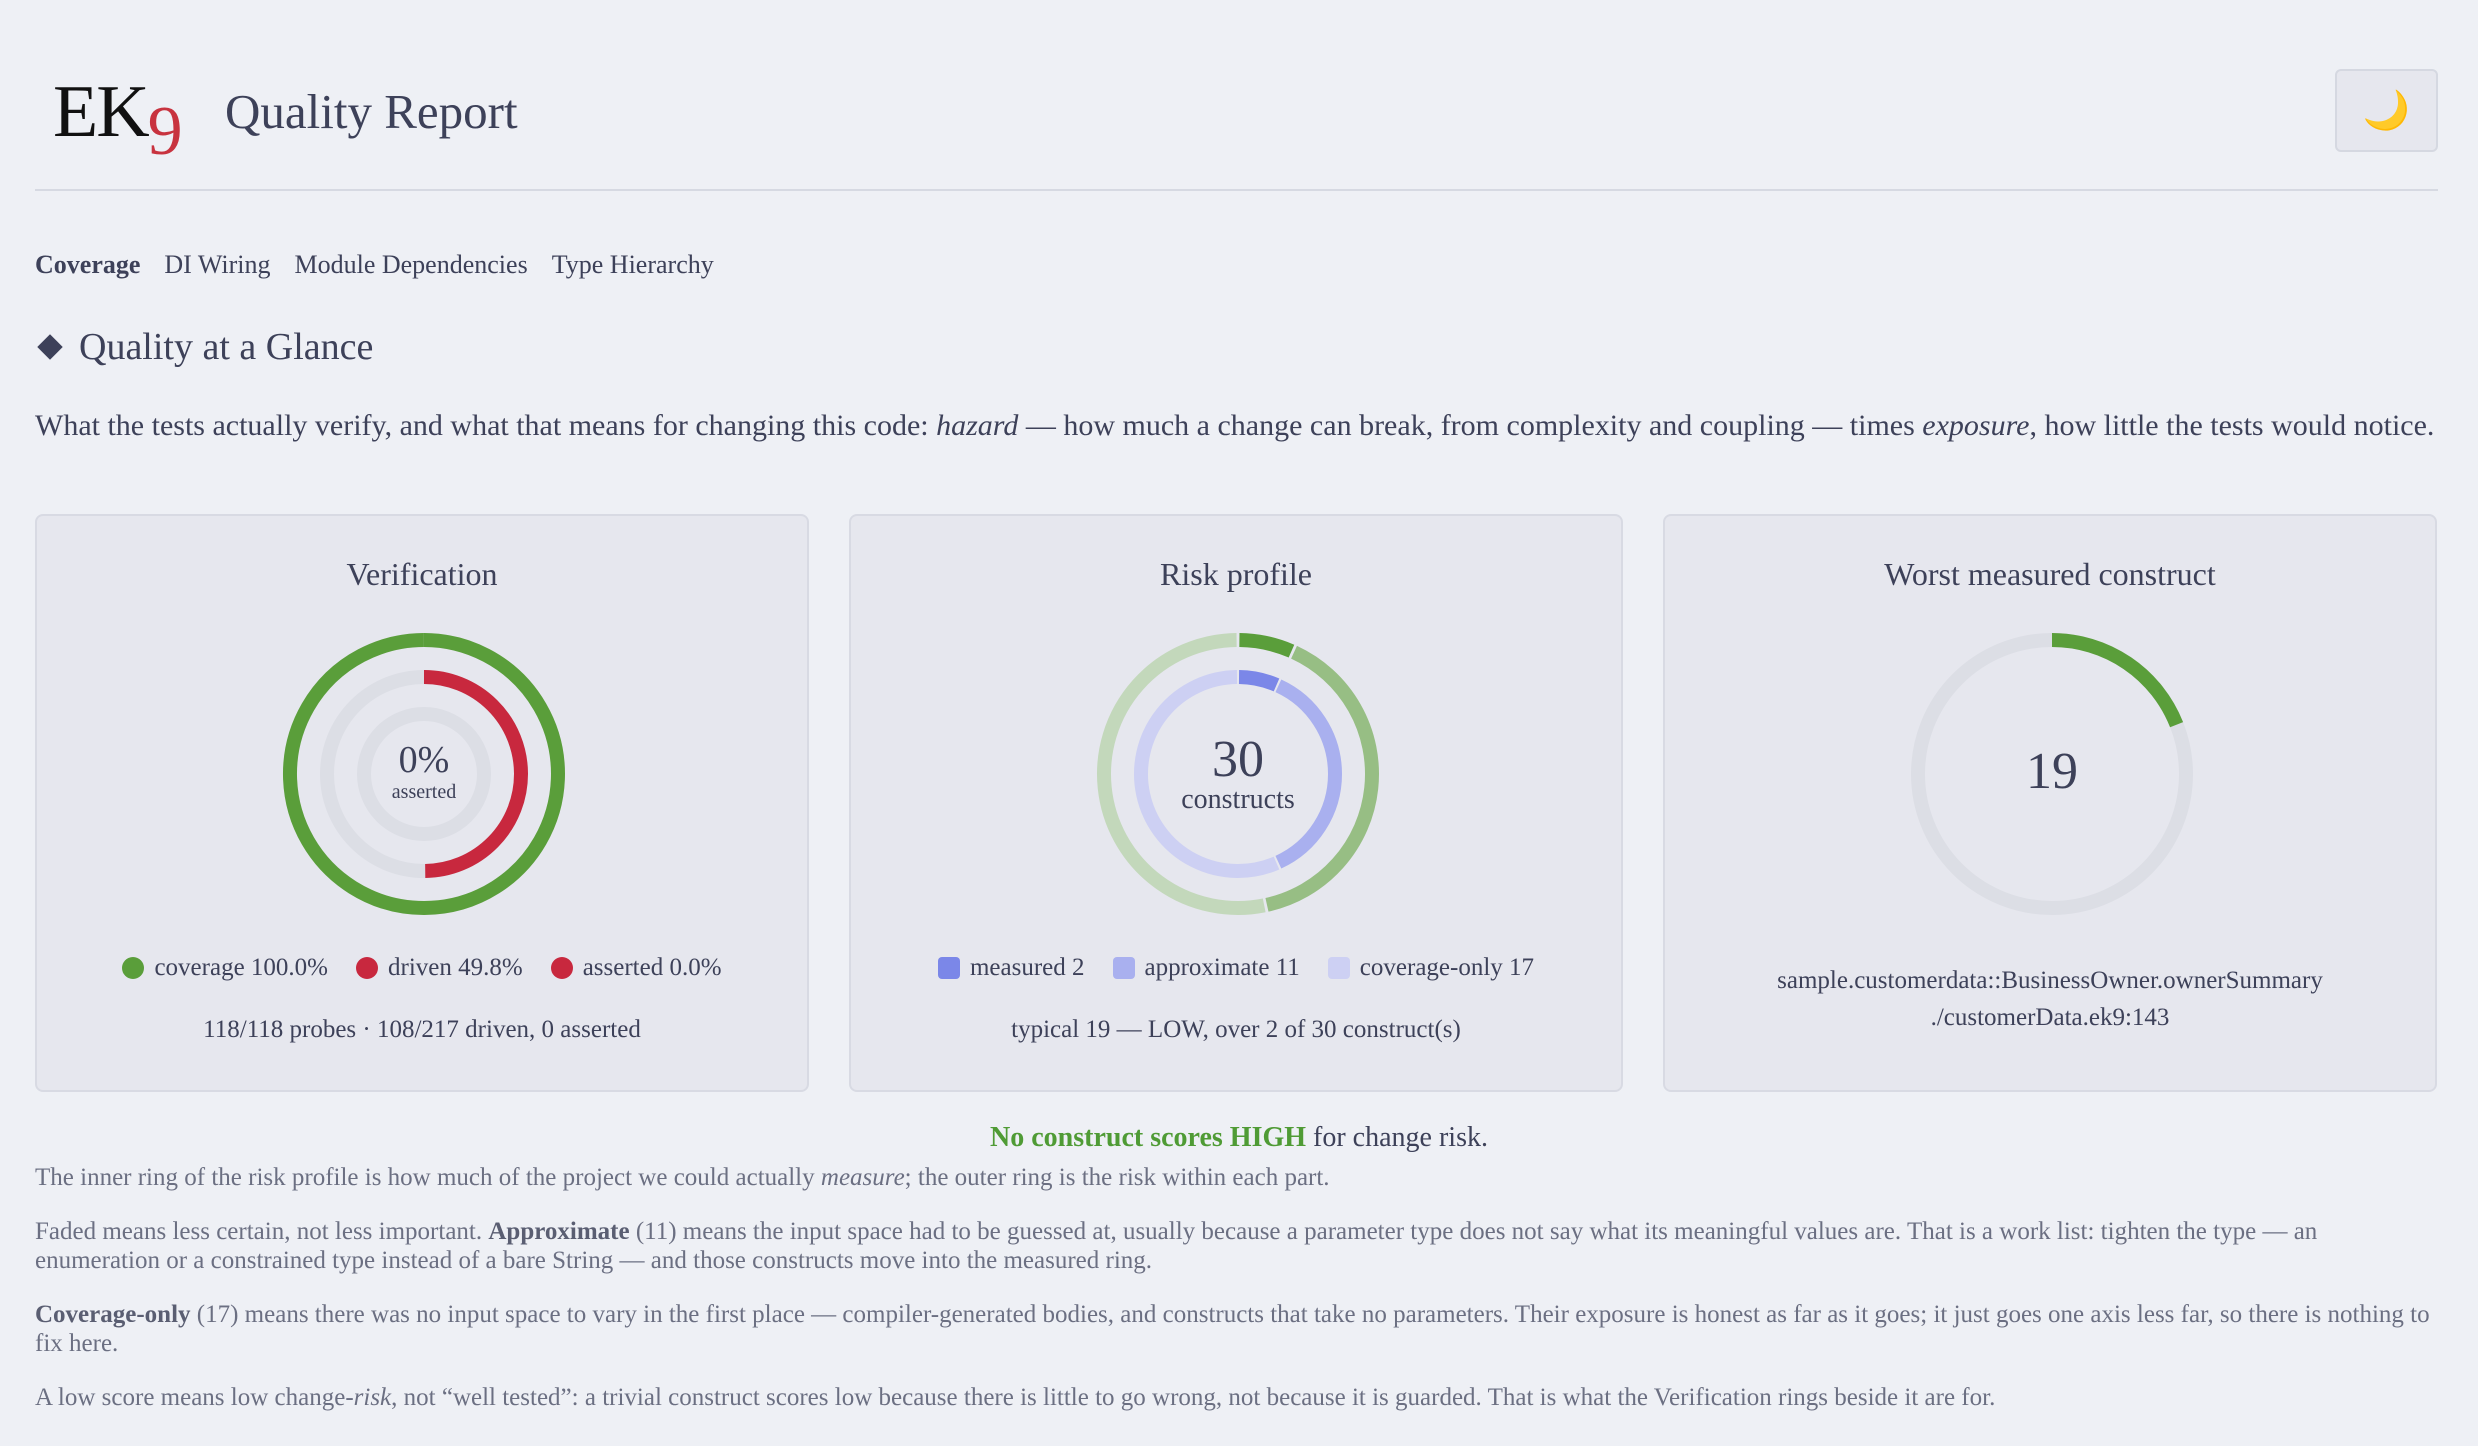  Describe the element at coordinates (50, 347) in the screenshot. I see `diamond-icon` at that location.